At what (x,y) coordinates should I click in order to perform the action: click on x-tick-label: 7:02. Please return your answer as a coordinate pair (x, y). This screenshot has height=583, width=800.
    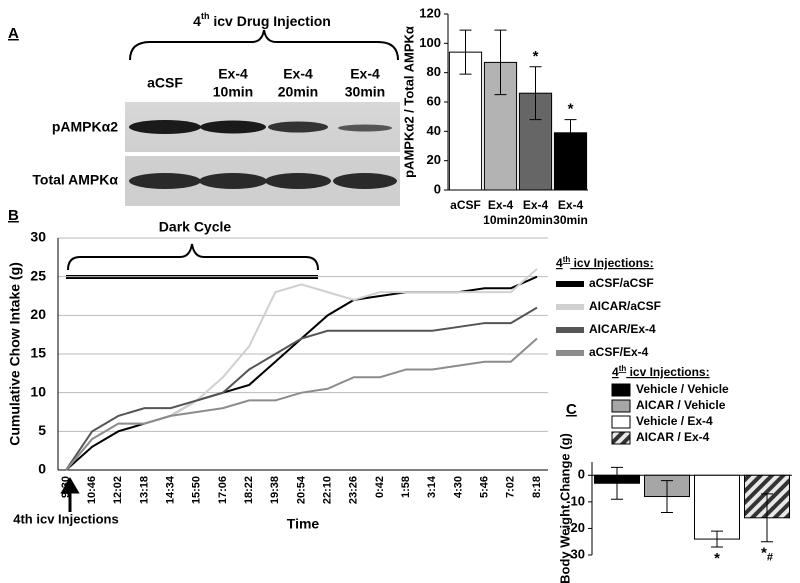
    Looking at the image, I should click on (511, 487).